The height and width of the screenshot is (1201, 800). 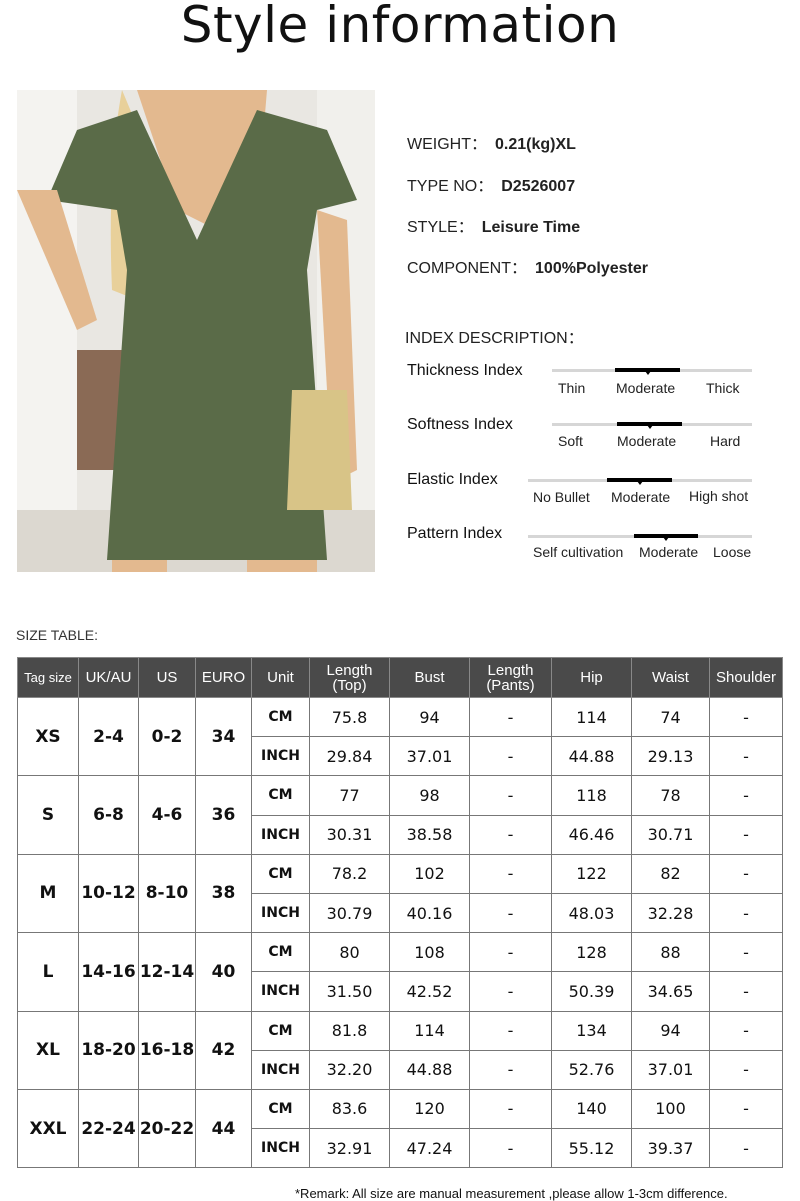 I want to click on measurement-cell: 30.71, so click(x=670, y=834).